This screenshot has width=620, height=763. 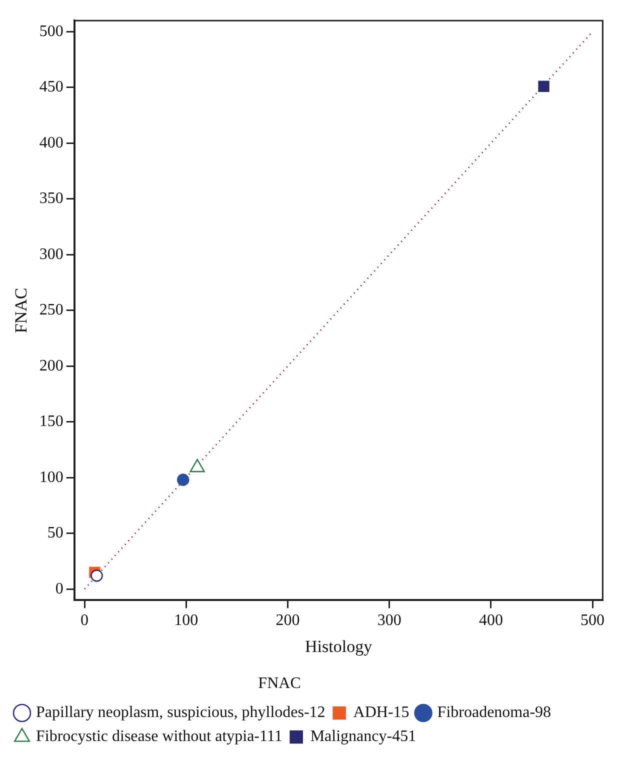 What do you see at coordinates (51, 199) in the screenshot?
I see `y-tick-label: 350` at bounding box center [51, 199].